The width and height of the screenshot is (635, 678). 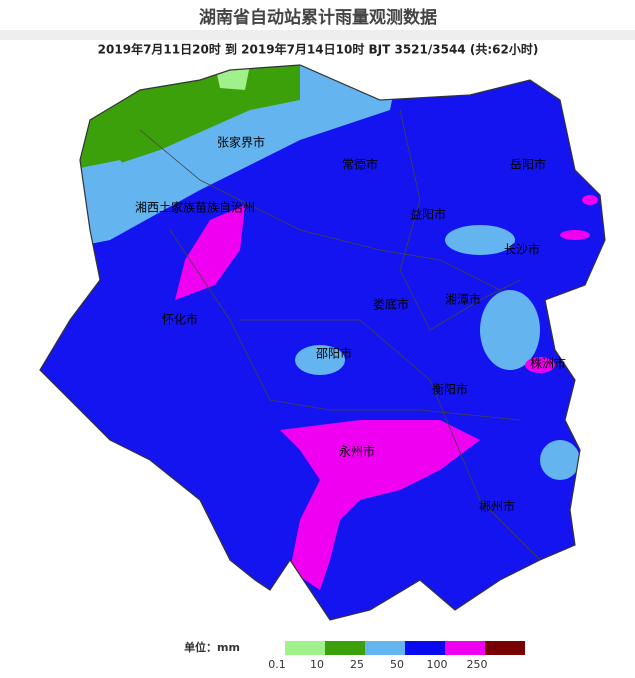 I want to click on title: 湖南省自动站累计雨量观测数据, so click(x=318, y=17).